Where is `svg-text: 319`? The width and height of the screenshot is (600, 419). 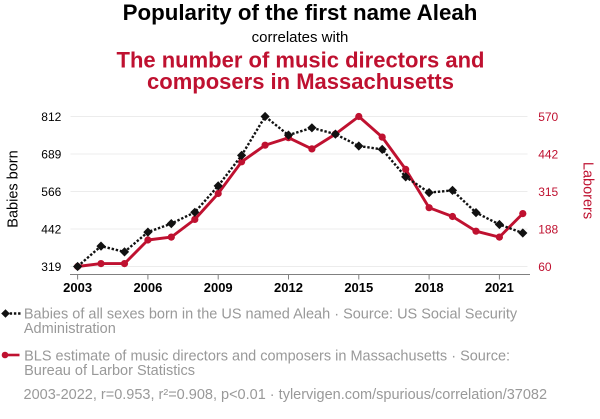
svg-text: 319 is located at coordinates (51, 267).